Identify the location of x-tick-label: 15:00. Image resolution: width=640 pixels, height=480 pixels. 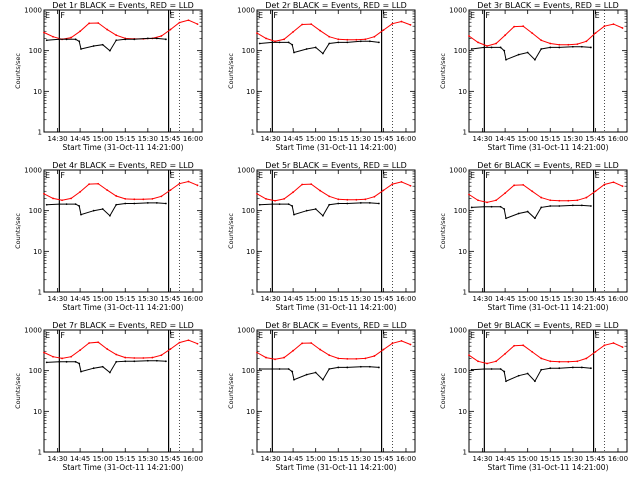
(316, 459).